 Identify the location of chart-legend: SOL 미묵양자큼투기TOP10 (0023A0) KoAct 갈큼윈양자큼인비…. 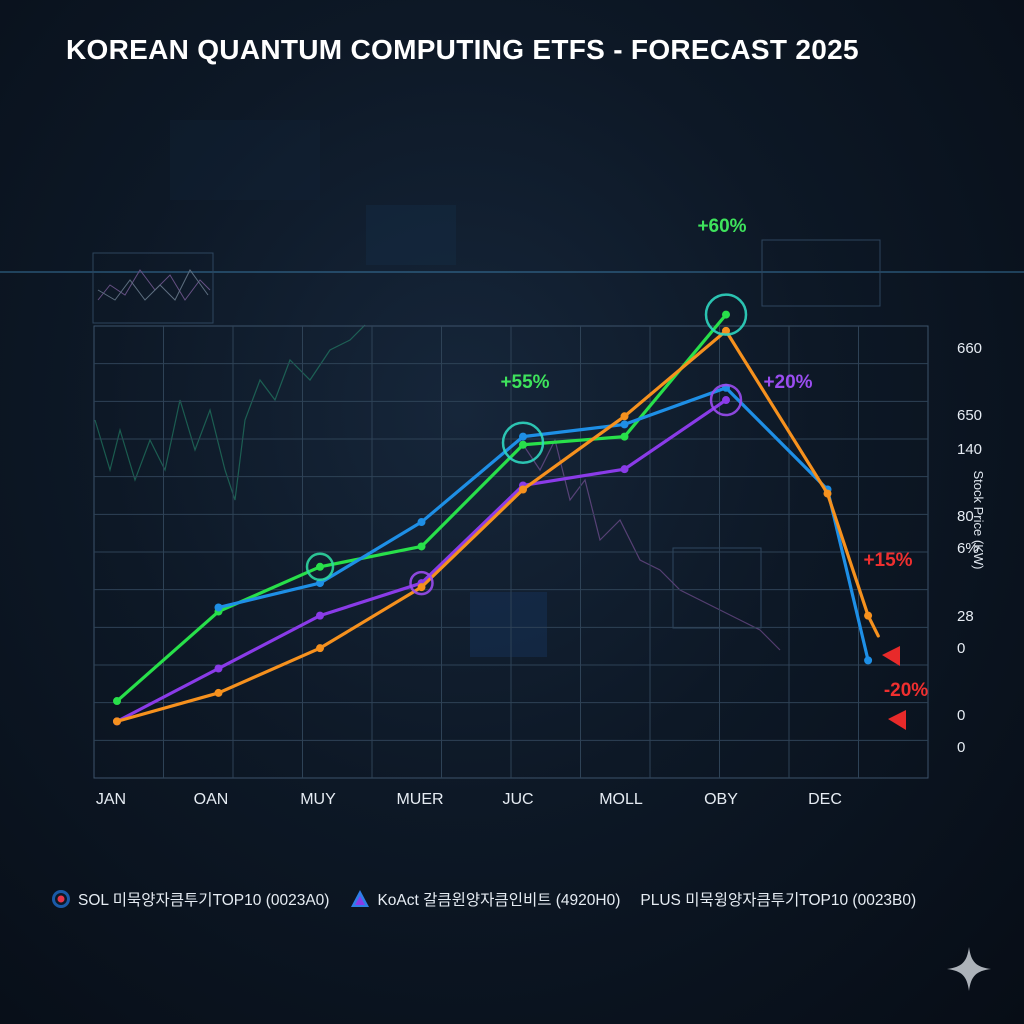
(483, 899).